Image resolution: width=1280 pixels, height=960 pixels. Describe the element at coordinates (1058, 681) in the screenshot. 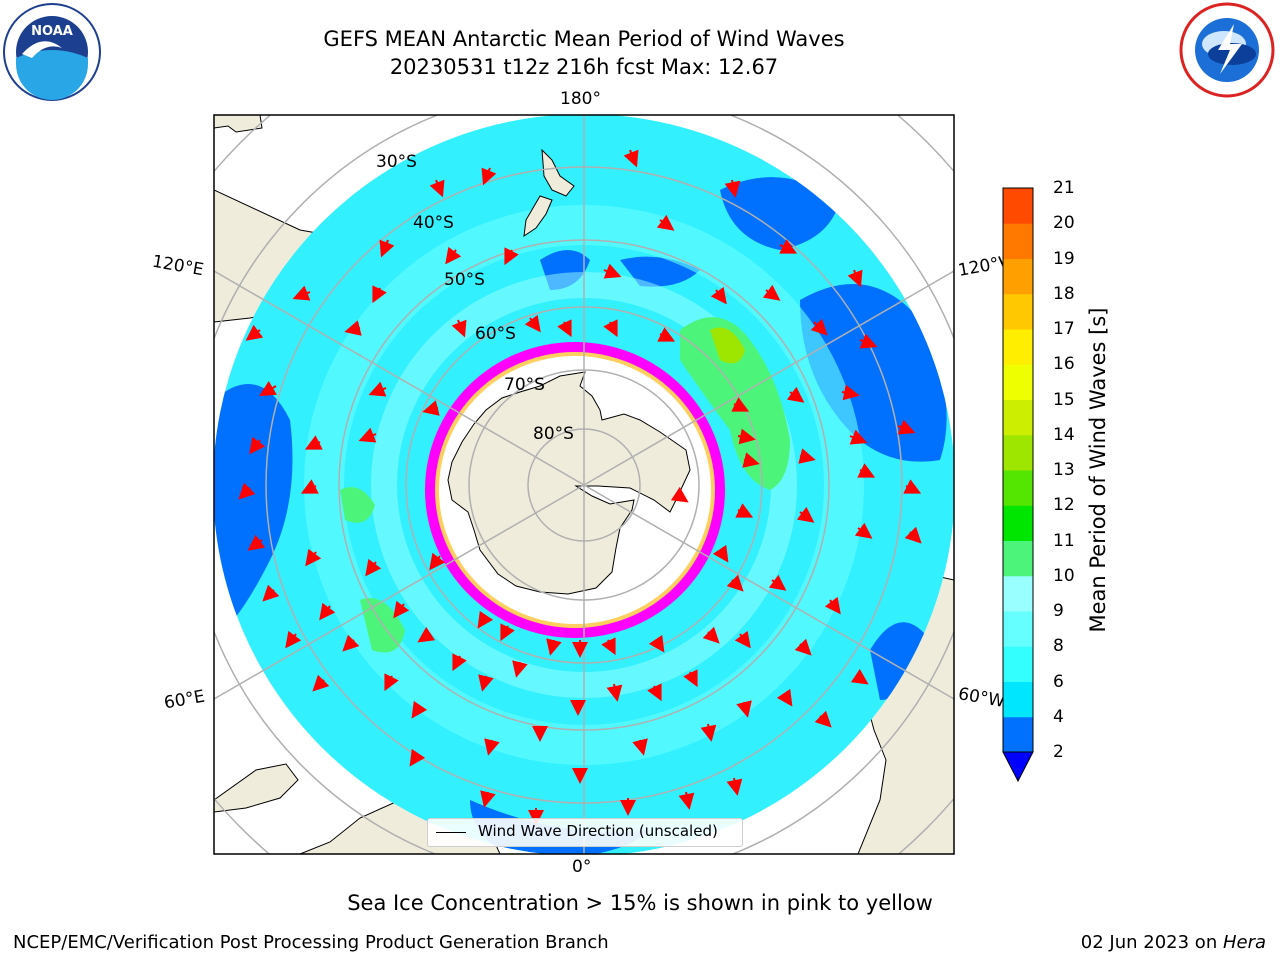

I see `colorbar-tick-label: 6` at that location.